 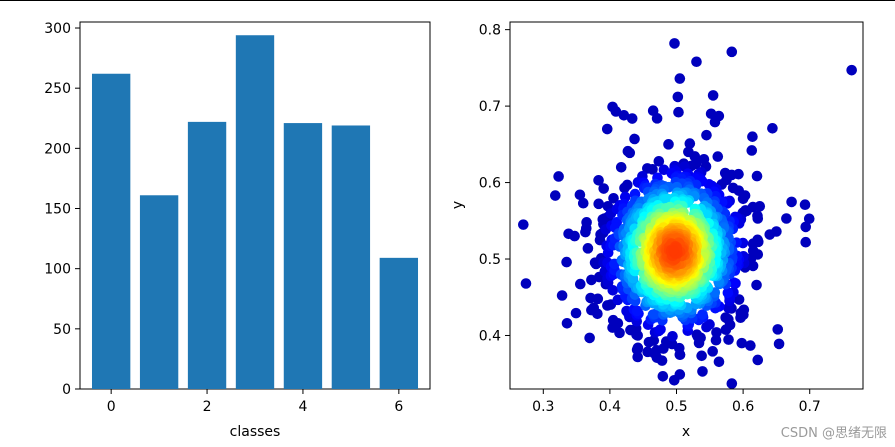 I want to click on bar-xtick-label: 6, so click(x=398, y=407).